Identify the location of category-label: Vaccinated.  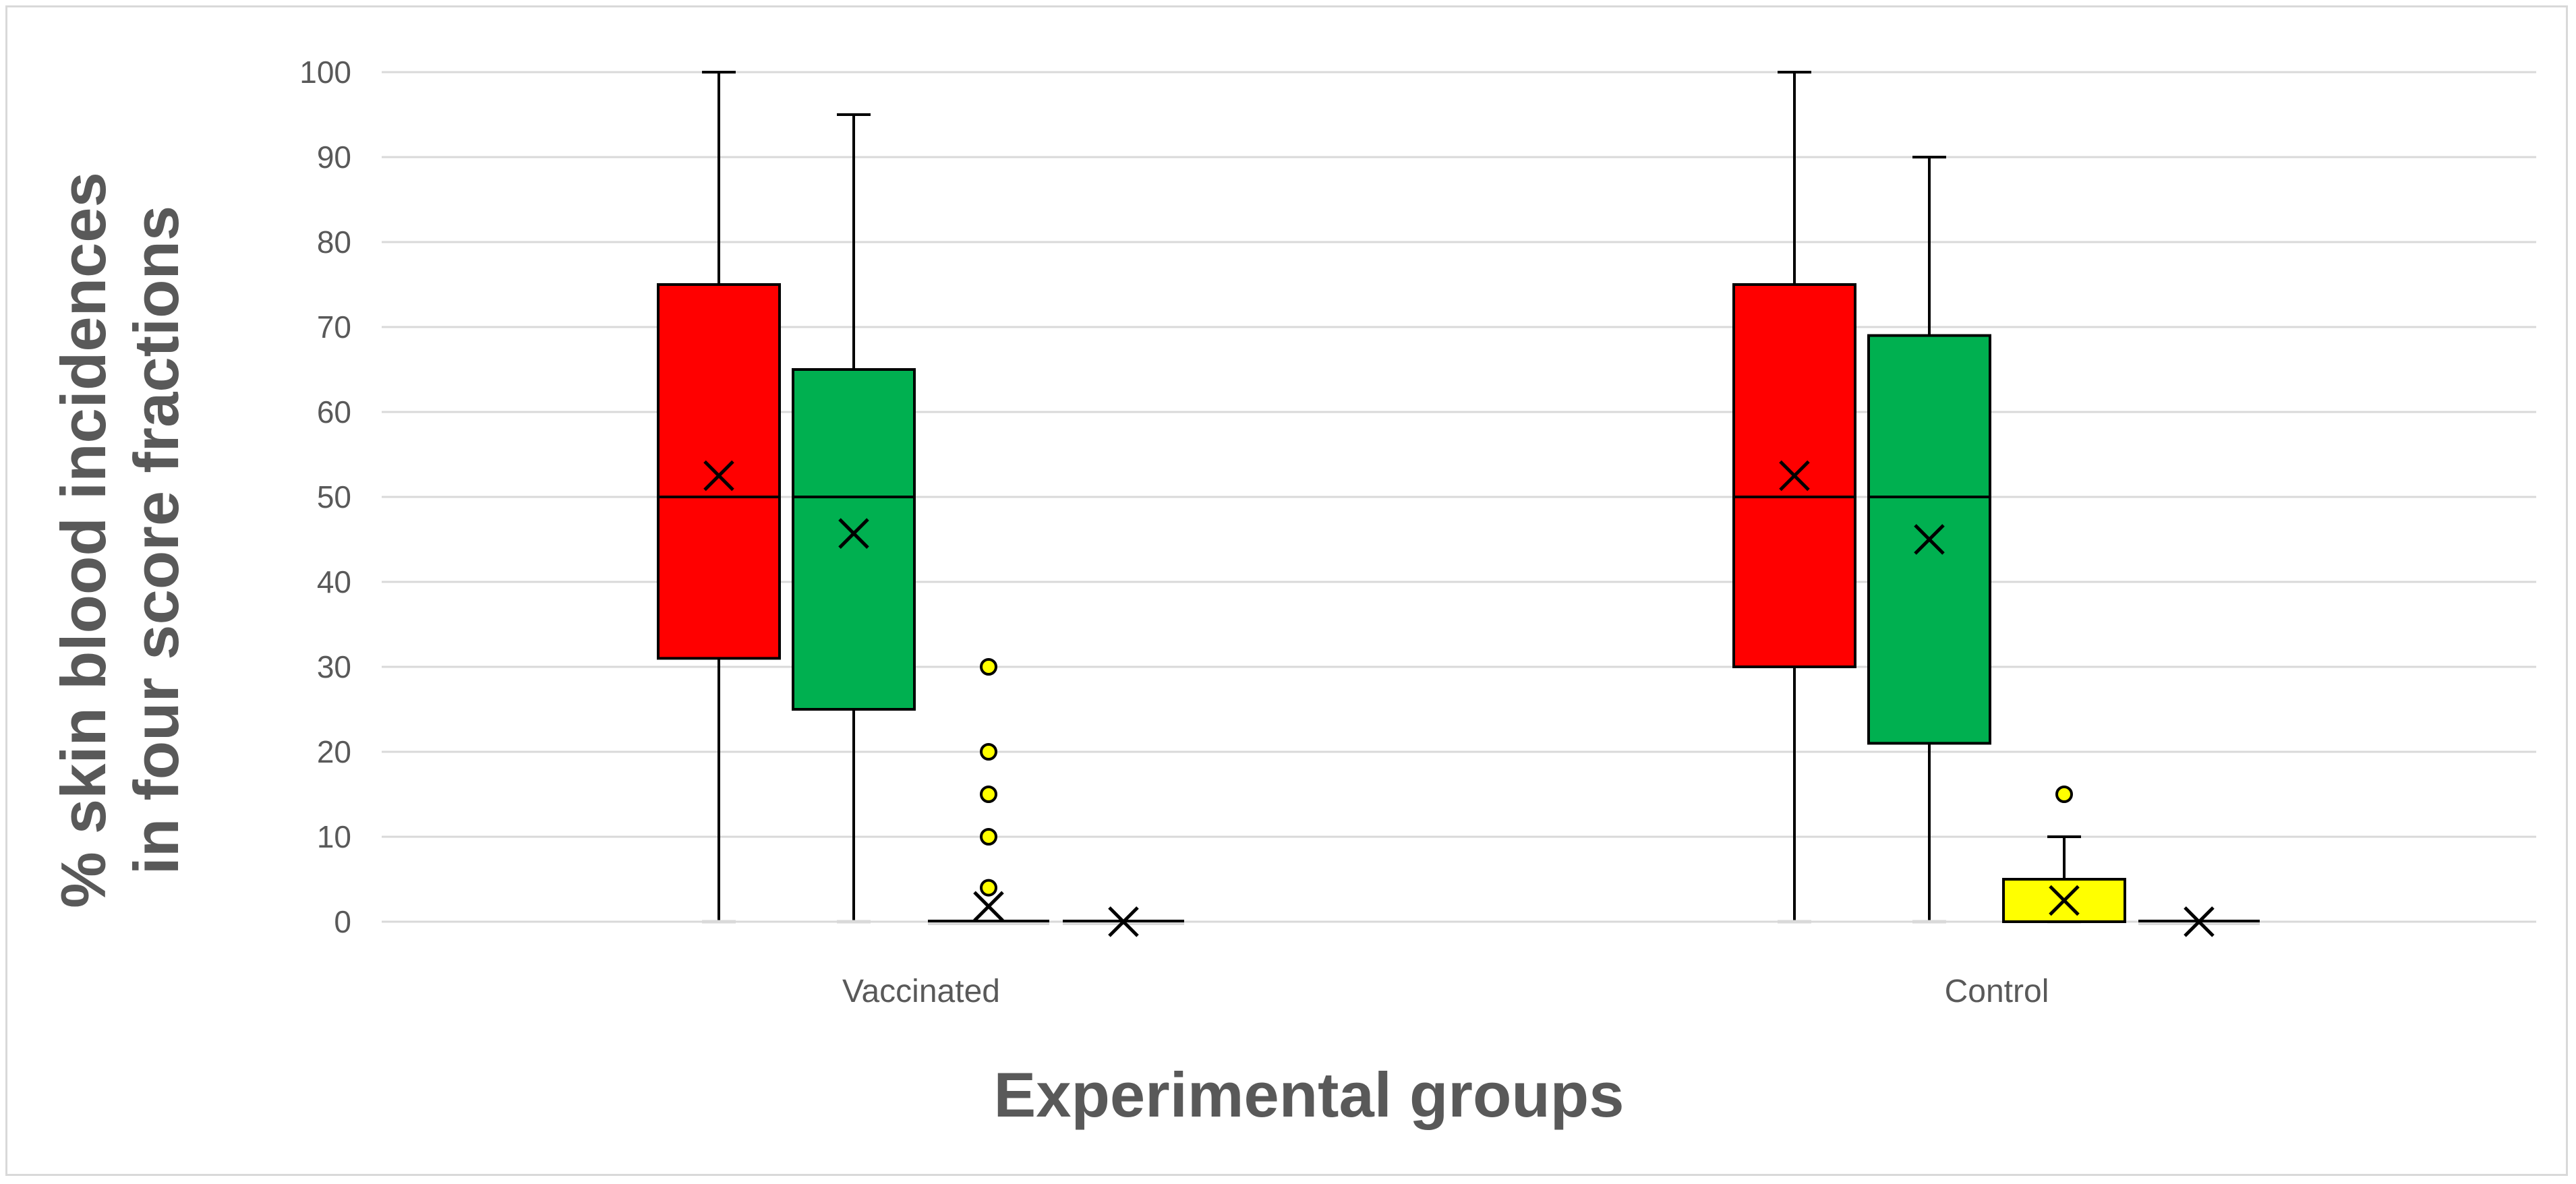
(921, 991).